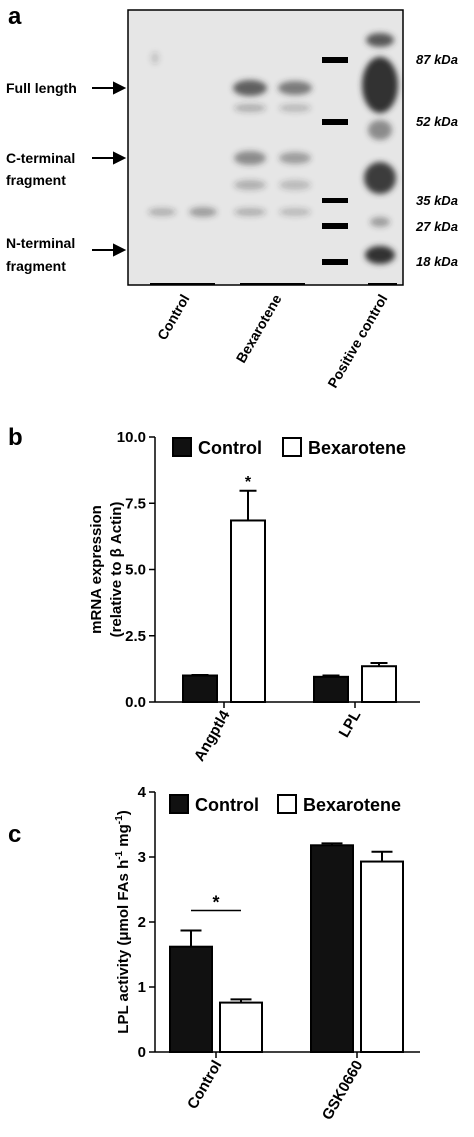 The image size is (474, 1137). What do you see at coordinates (14, 834) in the screenshot?
I see `panel-label: c` at bounding box center [14, 834].